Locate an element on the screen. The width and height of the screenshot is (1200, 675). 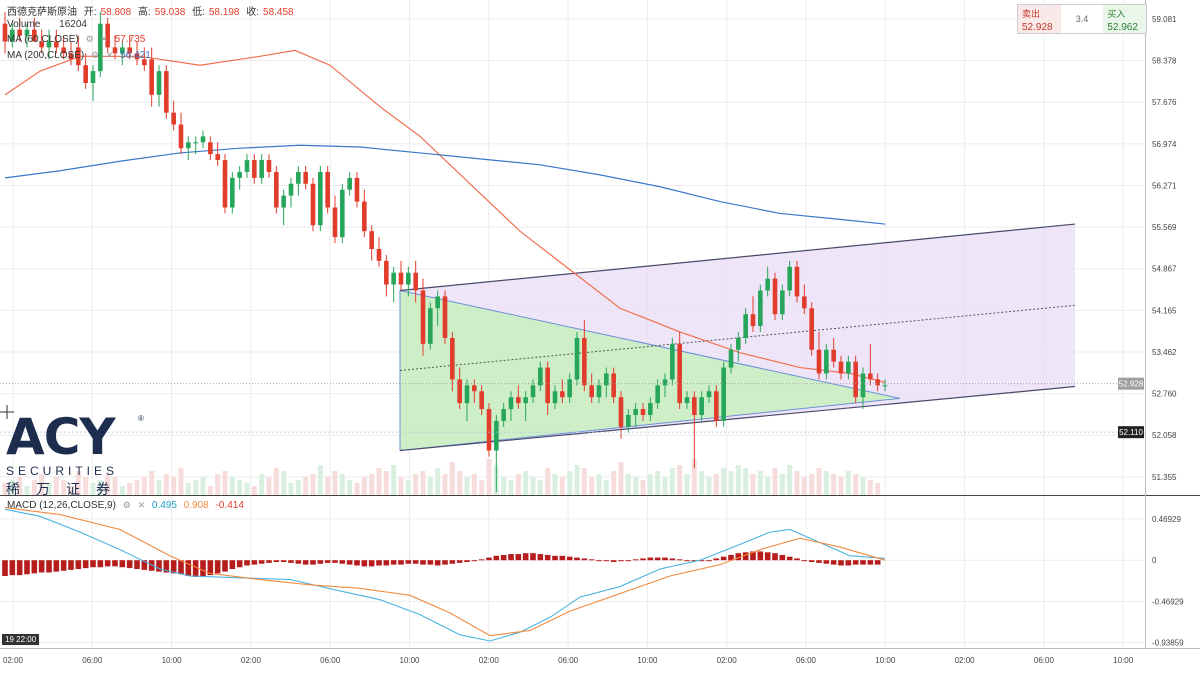
buy-button: 买入 52.962 is located at coordinates (1125, 19).